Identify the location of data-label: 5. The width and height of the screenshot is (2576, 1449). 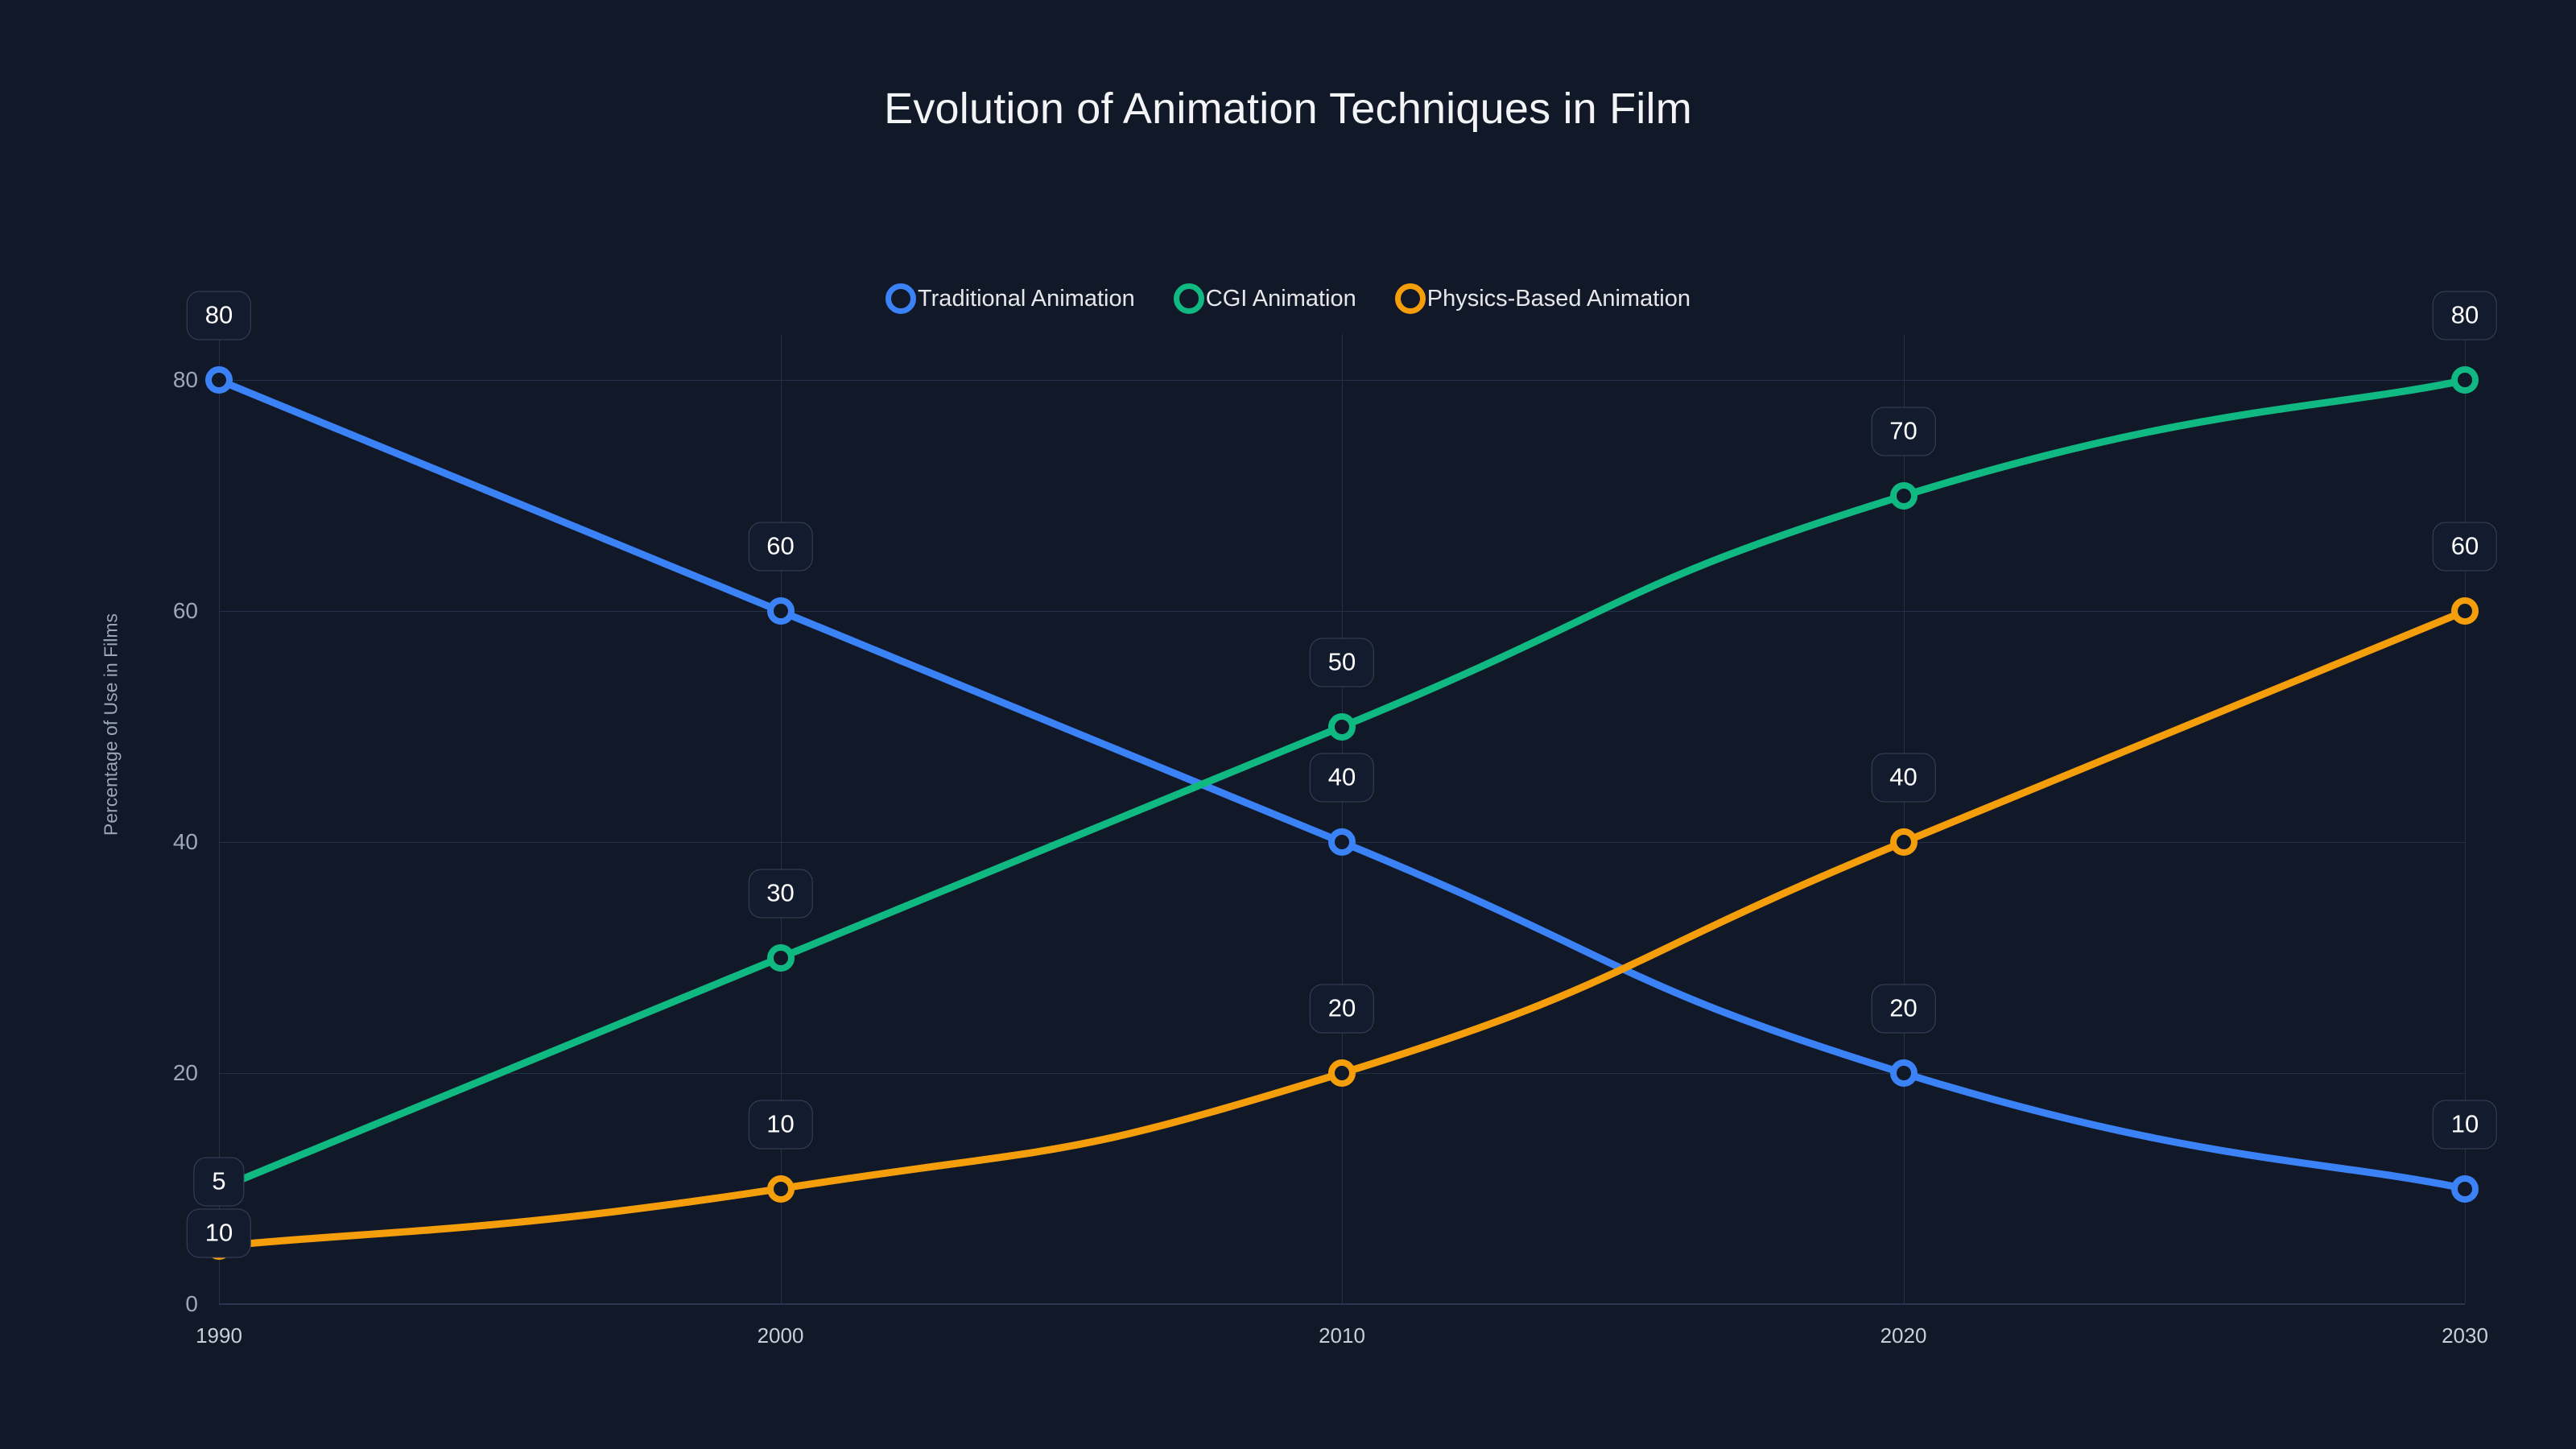
(219, 1182).